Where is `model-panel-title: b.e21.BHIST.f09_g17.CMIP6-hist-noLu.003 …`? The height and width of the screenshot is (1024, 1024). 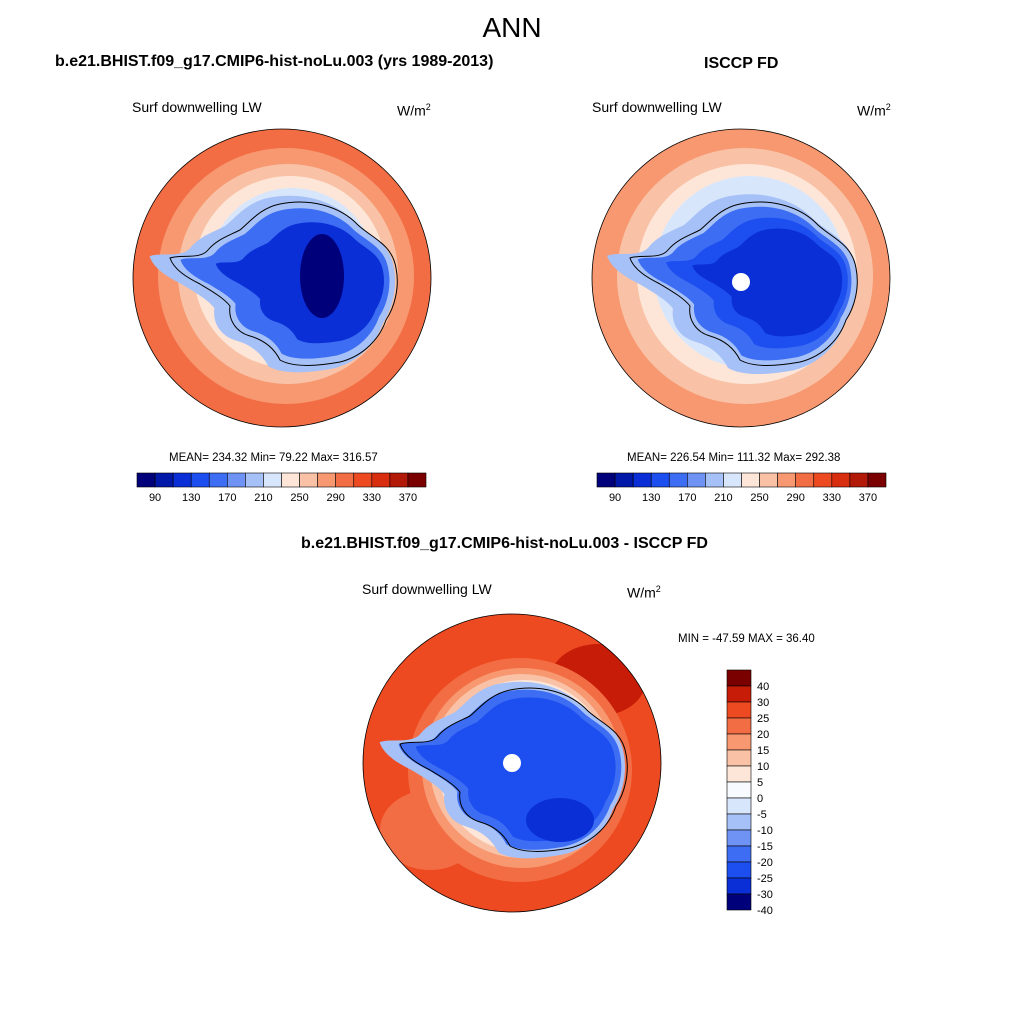 model-panel-title: b.e21.BHIST.f09_g17.CMIP6-hist-noLu.003 … is located at coordinates (274, 61).